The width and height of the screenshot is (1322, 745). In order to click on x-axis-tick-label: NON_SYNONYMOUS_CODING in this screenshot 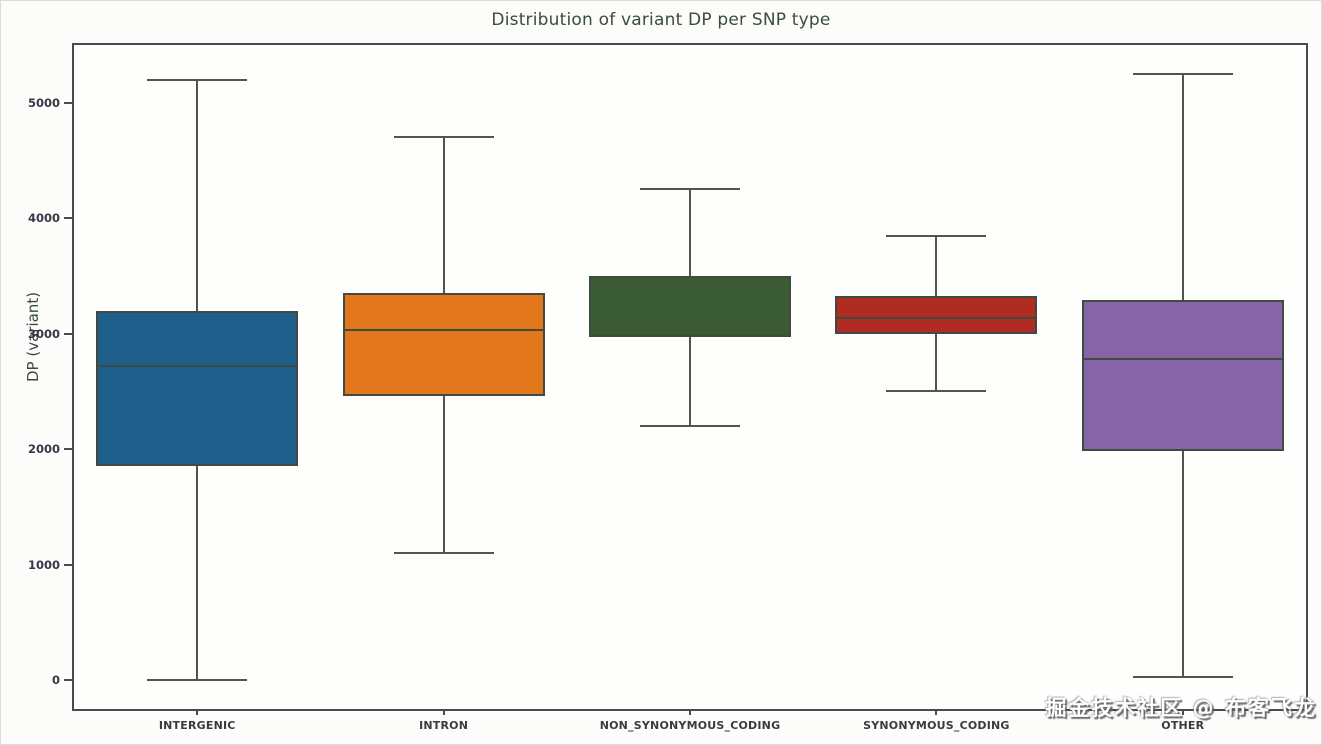, I will do `click(690, 725)`.